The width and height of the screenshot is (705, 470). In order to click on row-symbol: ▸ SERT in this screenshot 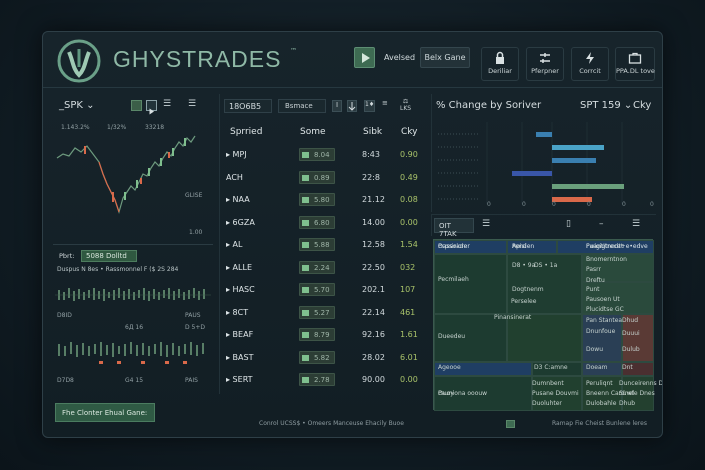, I will do `click(239, 379)`.